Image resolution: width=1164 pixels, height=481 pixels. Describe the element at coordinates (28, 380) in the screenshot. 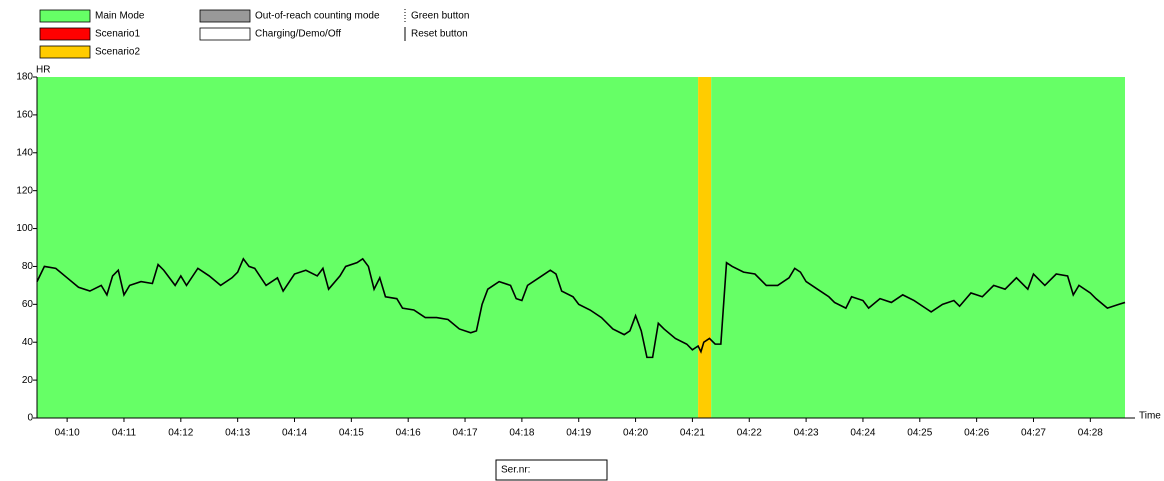

I see `y-tick-label: 20` at that location.